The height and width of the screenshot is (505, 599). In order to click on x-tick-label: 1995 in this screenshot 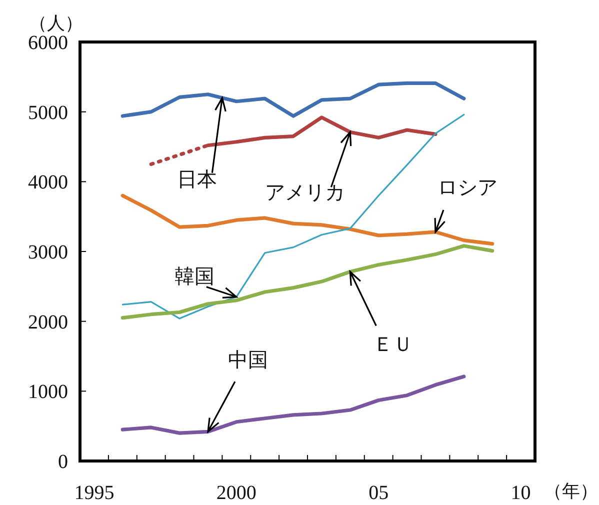, I will do `click(94, 493)`.